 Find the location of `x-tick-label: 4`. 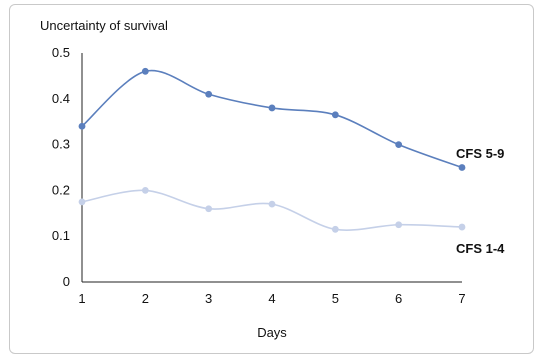

x-tick-label: 4 is located at coordinates (271, 298).